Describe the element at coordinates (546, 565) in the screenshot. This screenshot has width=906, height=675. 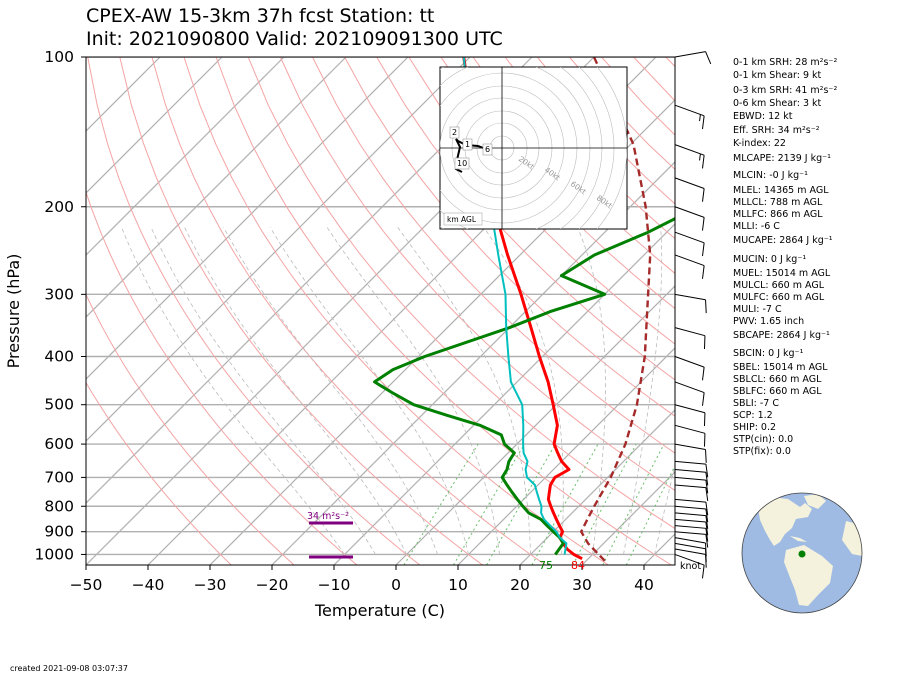
I see `surface-dewpoint-label: 75` at that location.